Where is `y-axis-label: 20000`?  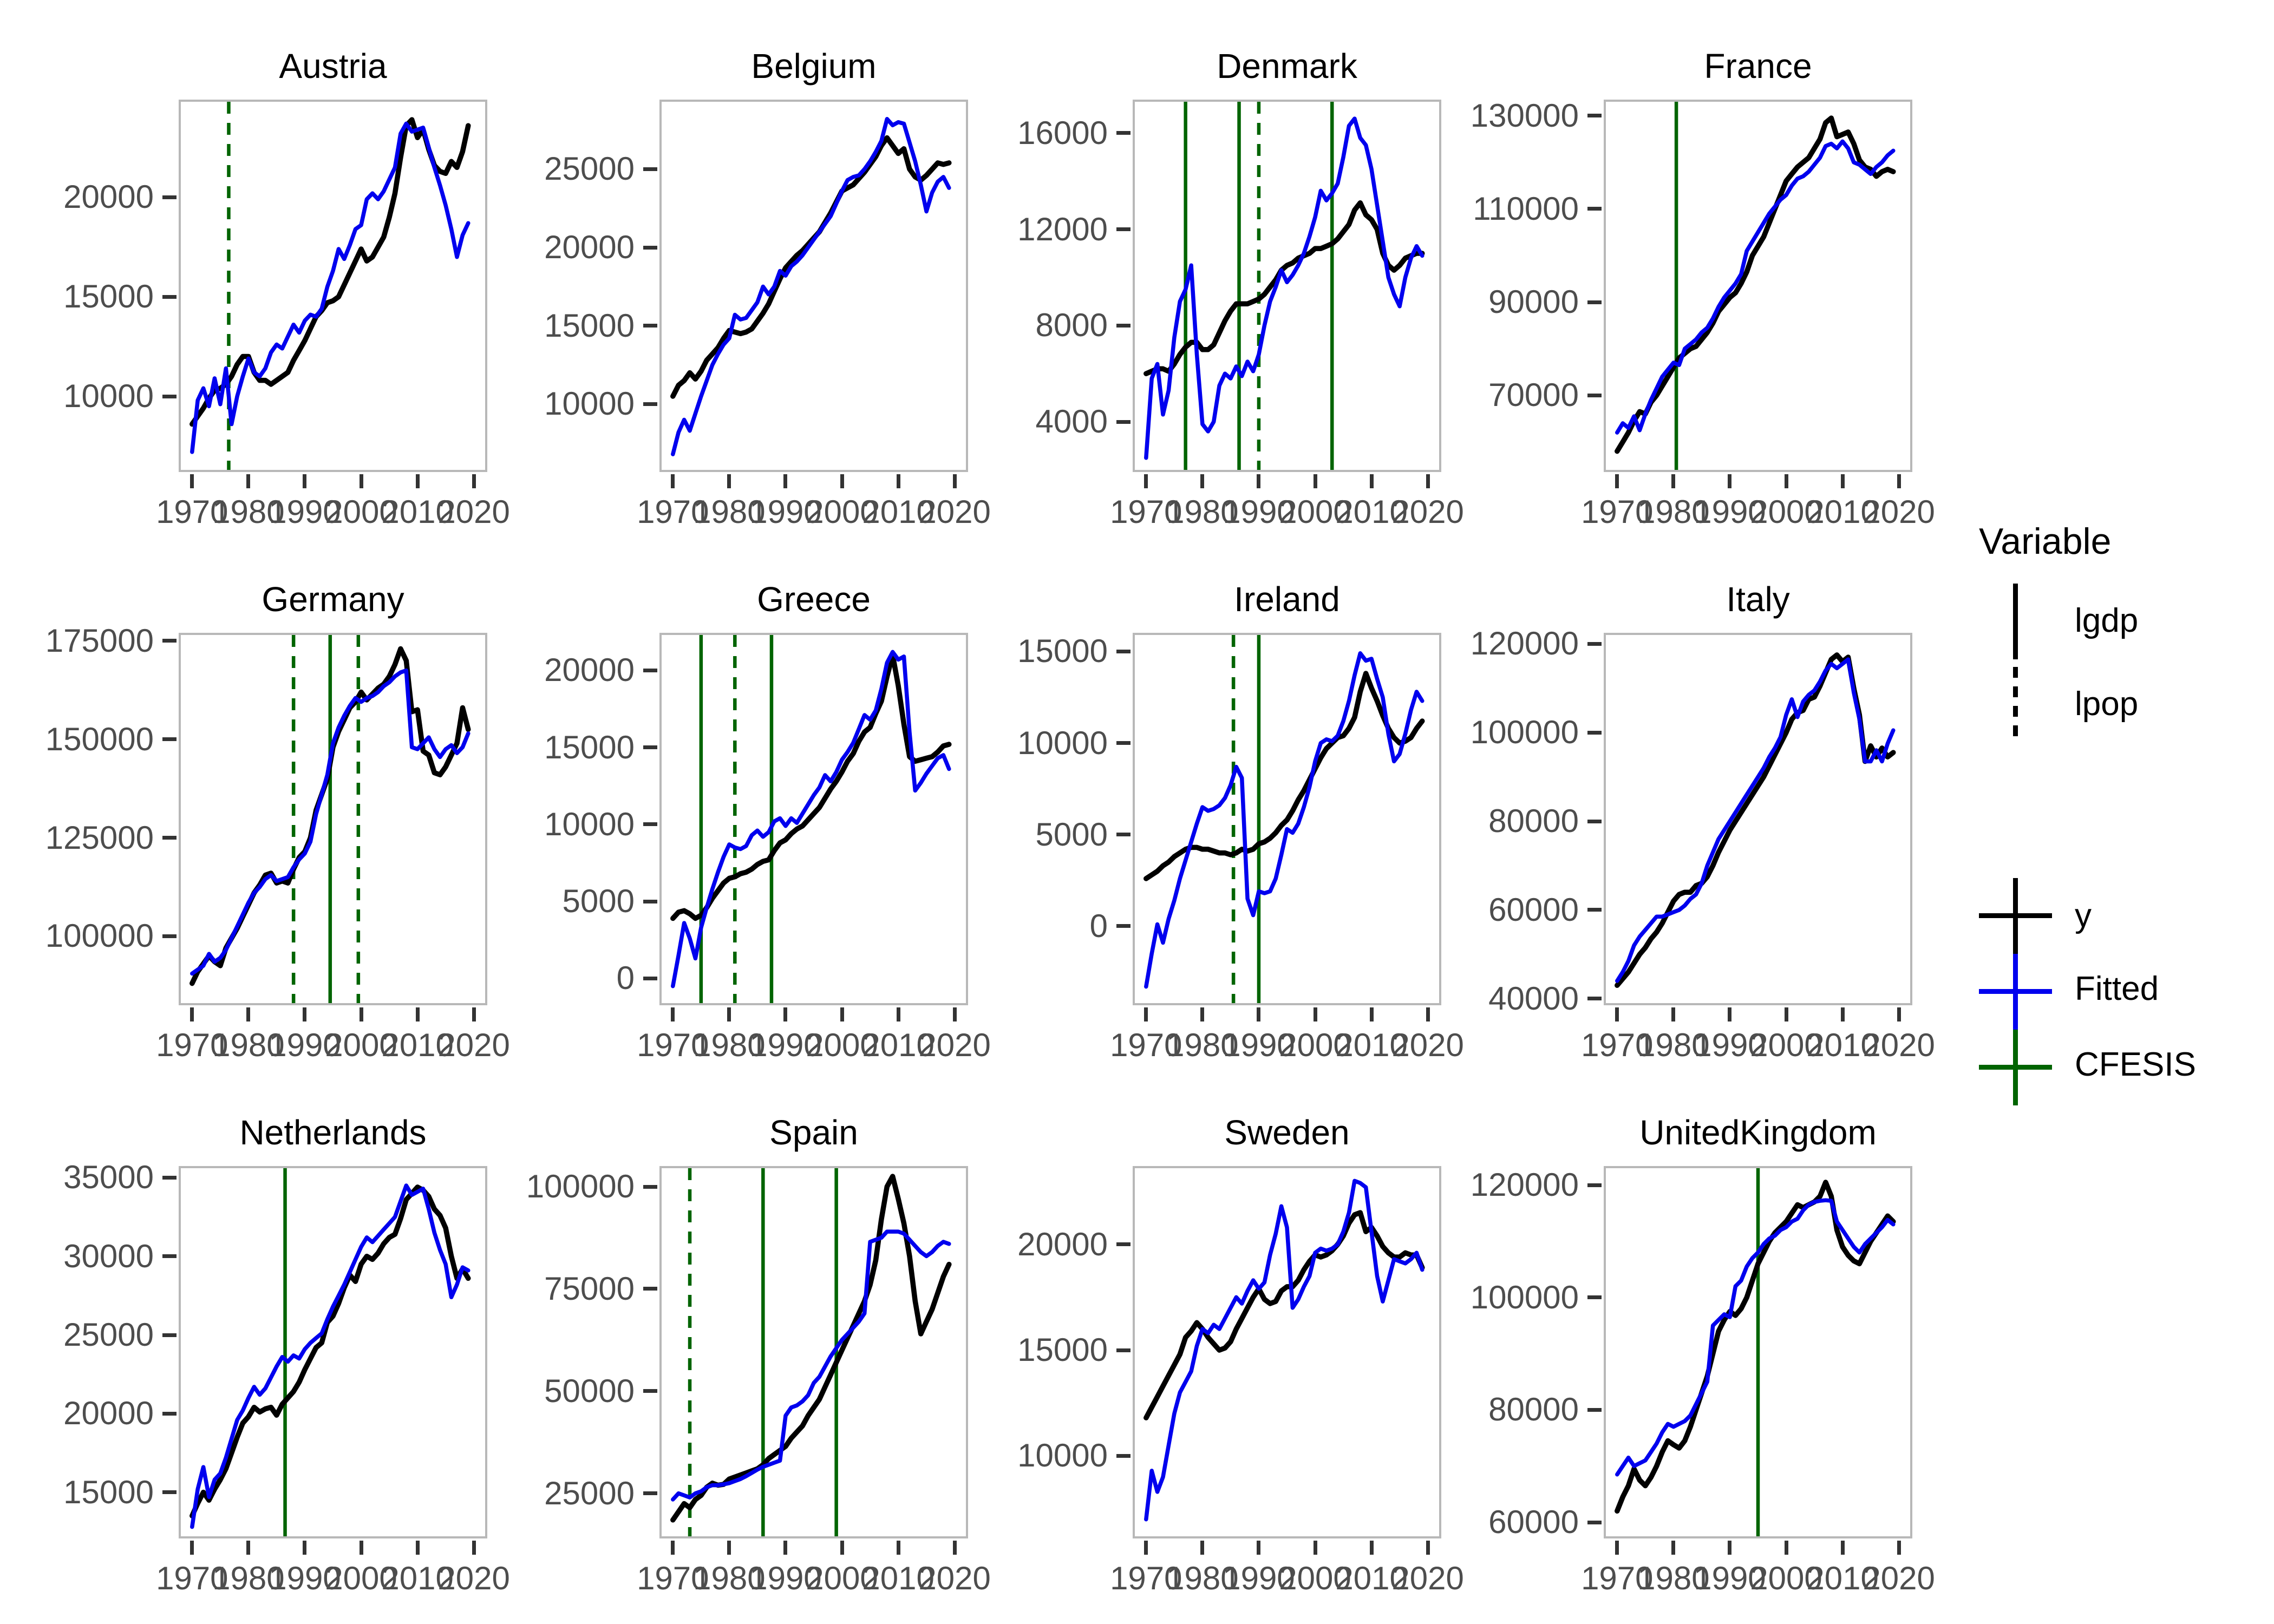 y-axis-label: 20000 is located at coordinates (1062, 1244).